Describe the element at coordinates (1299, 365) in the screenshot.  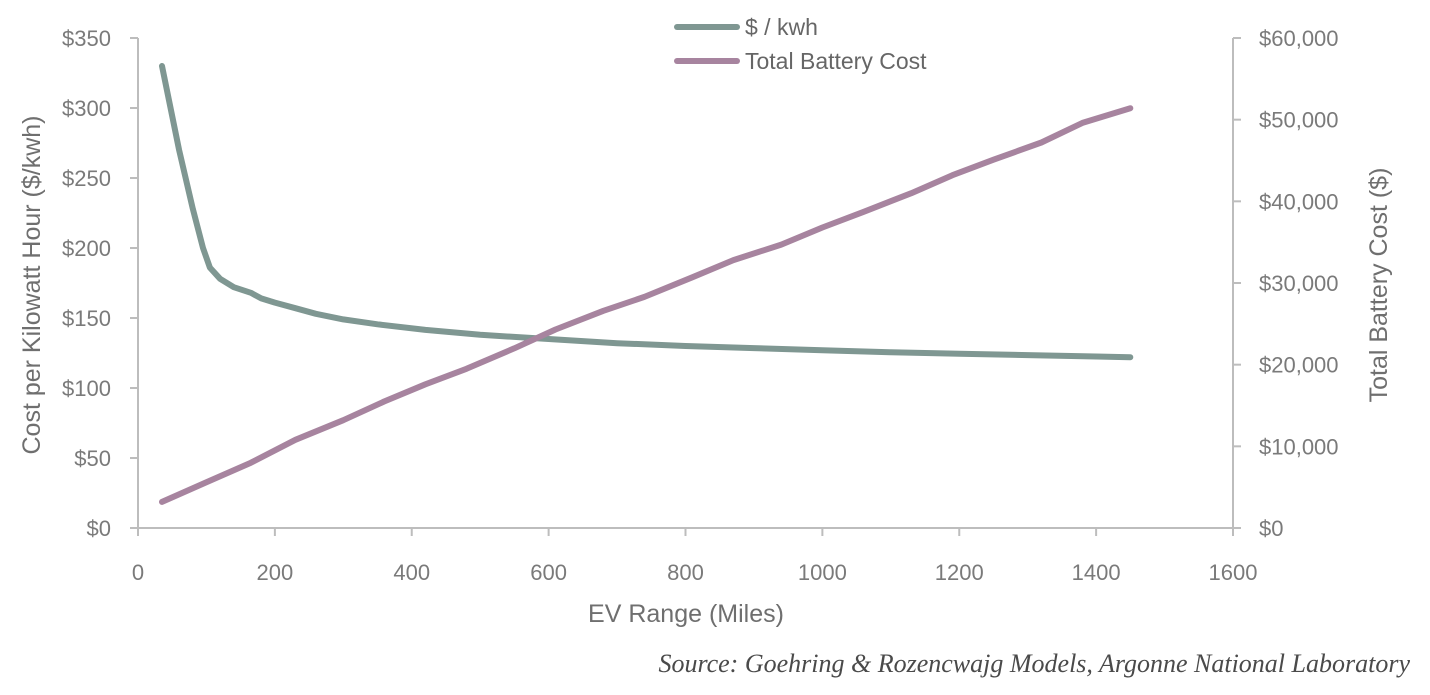
I see `right-y-tick-label: $20,000` at that location.